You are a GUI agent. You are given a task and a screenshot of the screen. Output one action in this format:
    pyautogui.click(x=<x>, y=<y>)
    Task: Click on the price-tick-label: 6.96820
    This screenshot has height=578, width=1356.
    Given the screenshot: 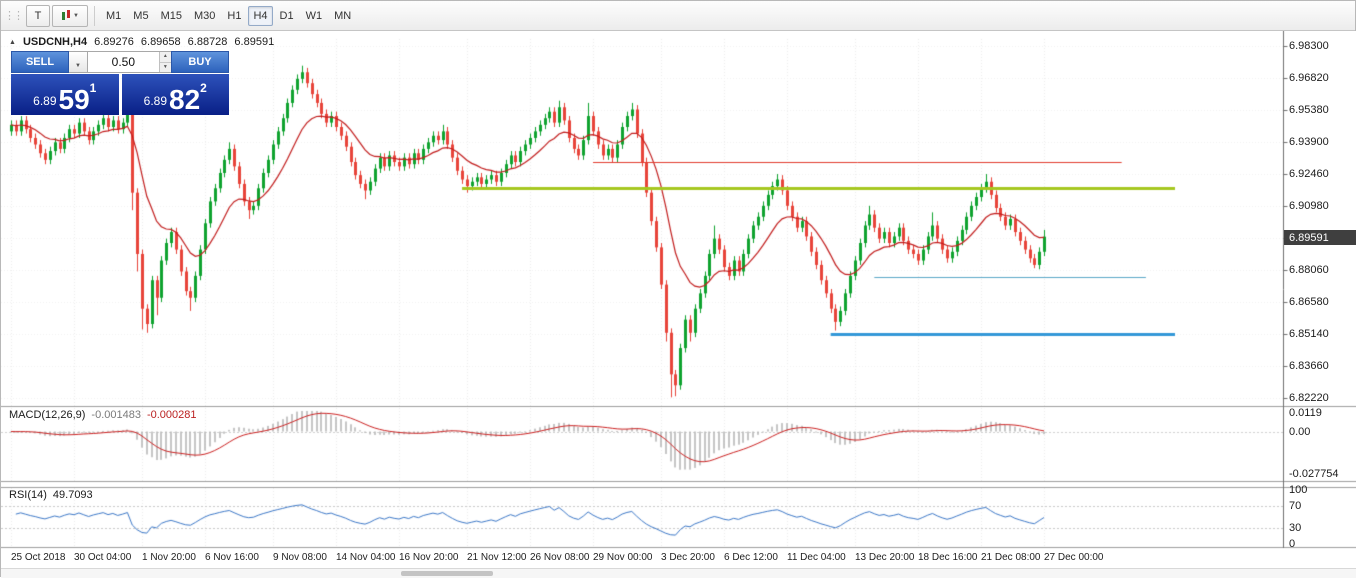 What is the action you would take?
    pyautogui.click(x=1309, y=78)
    